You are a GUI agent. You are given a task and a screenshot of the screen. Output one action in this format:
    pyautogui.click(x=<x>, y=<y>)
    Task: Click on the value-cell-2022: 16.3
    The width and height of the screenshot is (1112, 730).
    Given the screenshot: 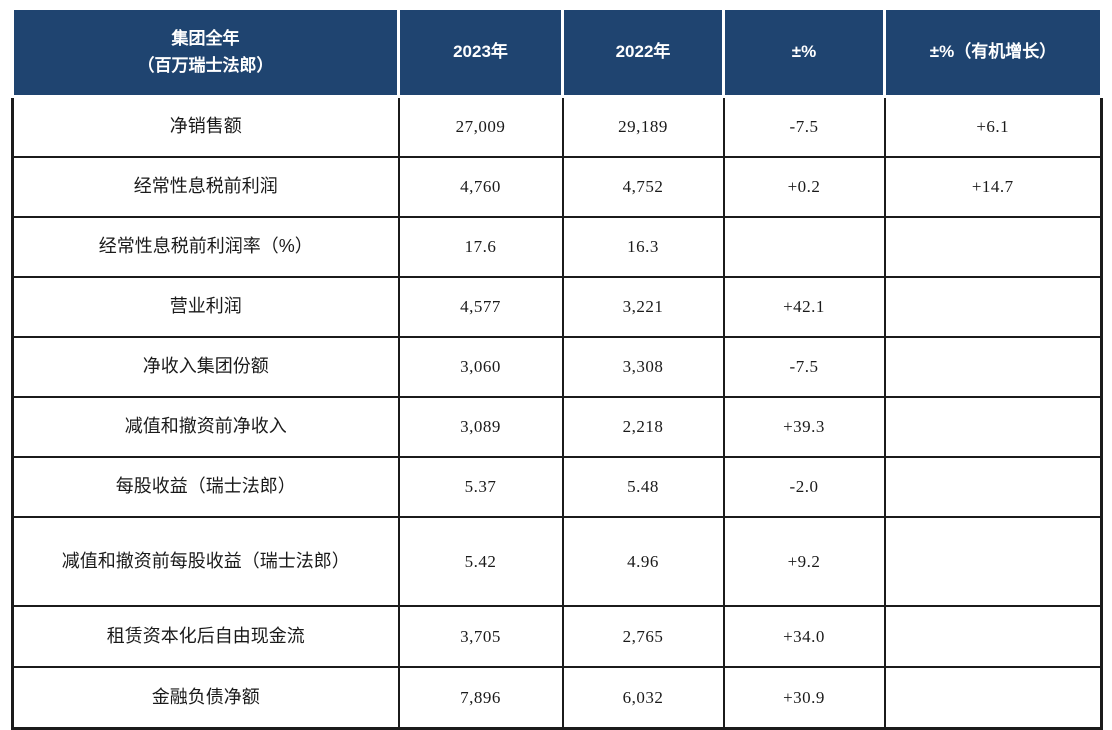 What is the action you would take?
    pyautogui.click(x=643, y=247)
    